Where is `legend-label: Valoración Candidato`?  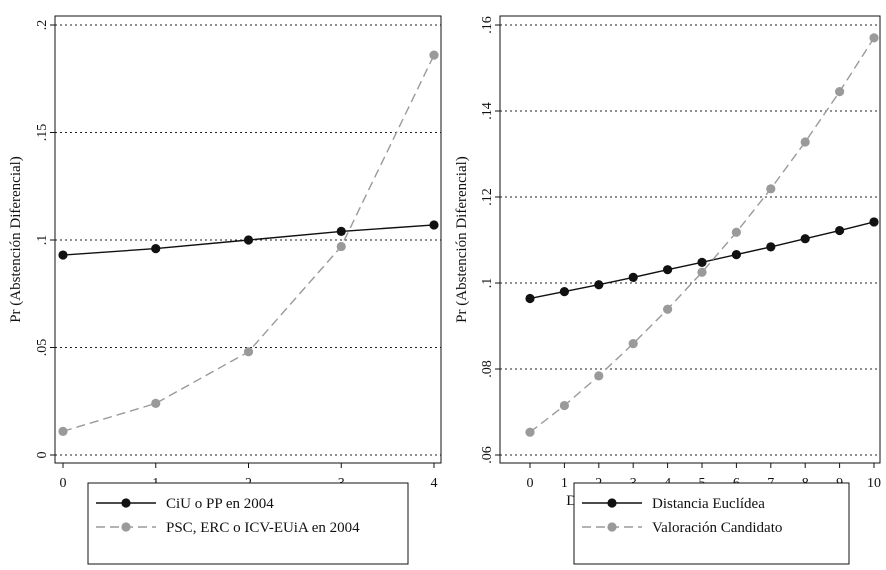
legend-label: Valoración Candidato is located at coordinates (717, 528).